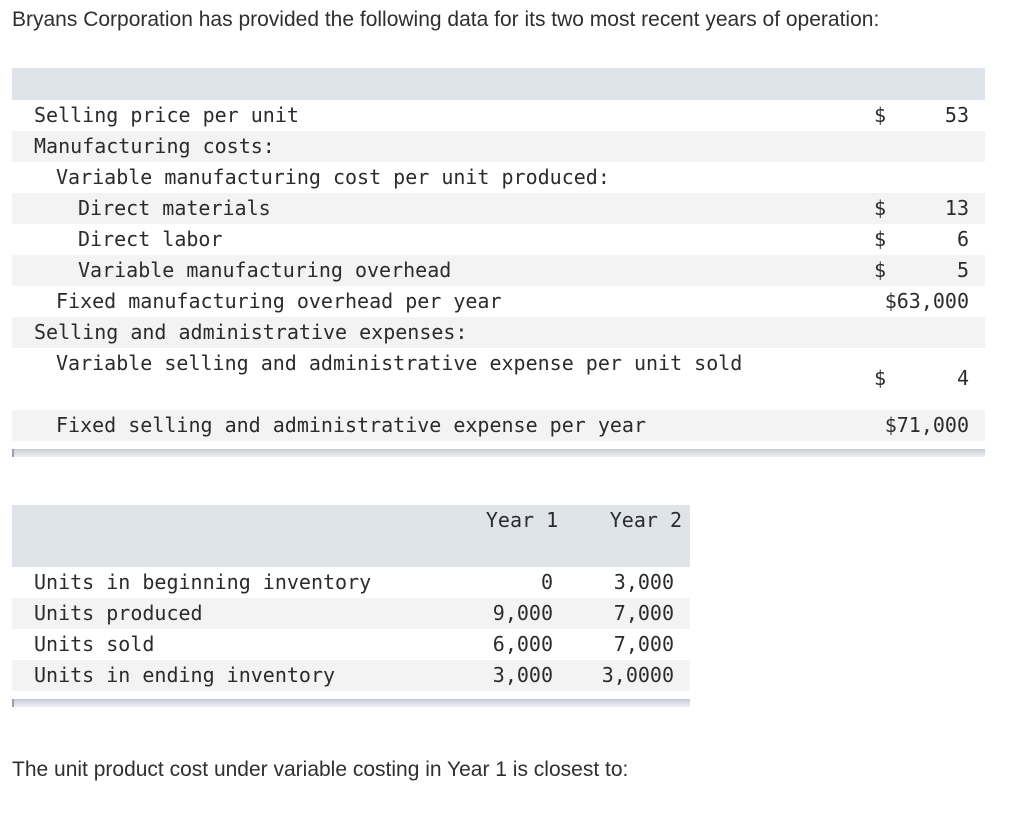 This screenshot has height=816, width=1024. Describe the element at coordinates (645, 520) in the screenshot. I see `column-header-year-2: Year 2` at that location.